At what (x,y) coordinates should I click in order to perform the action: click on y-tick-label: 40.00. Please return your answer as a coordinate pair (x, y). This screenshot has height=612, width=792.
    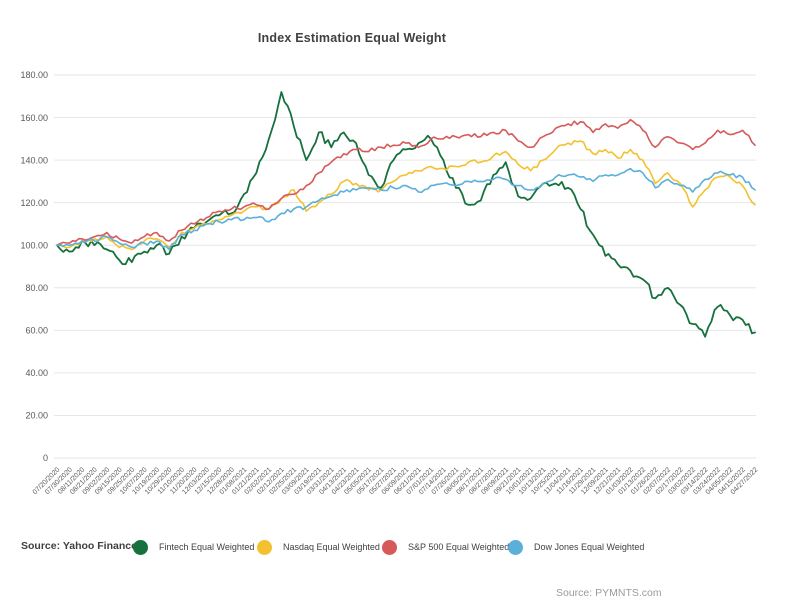
    Looking at the image, I should click on (36, 373).